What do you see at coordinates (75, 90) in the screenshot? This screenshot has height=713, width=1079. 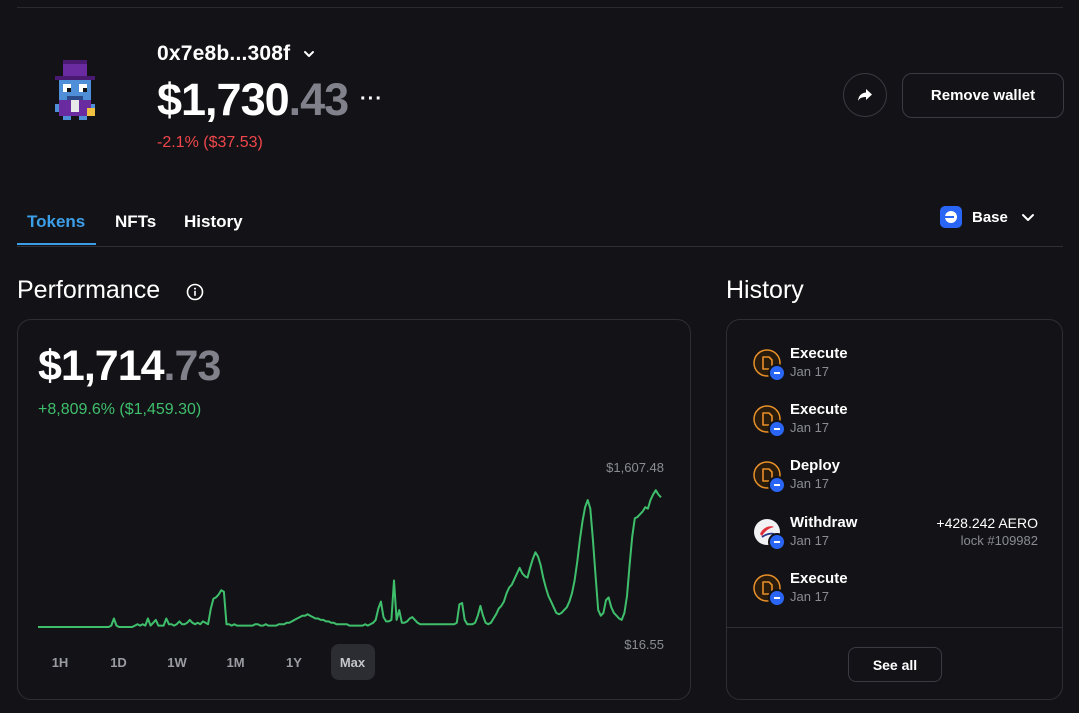 I see `wallet-avatar` at bounding box center [75, 90].